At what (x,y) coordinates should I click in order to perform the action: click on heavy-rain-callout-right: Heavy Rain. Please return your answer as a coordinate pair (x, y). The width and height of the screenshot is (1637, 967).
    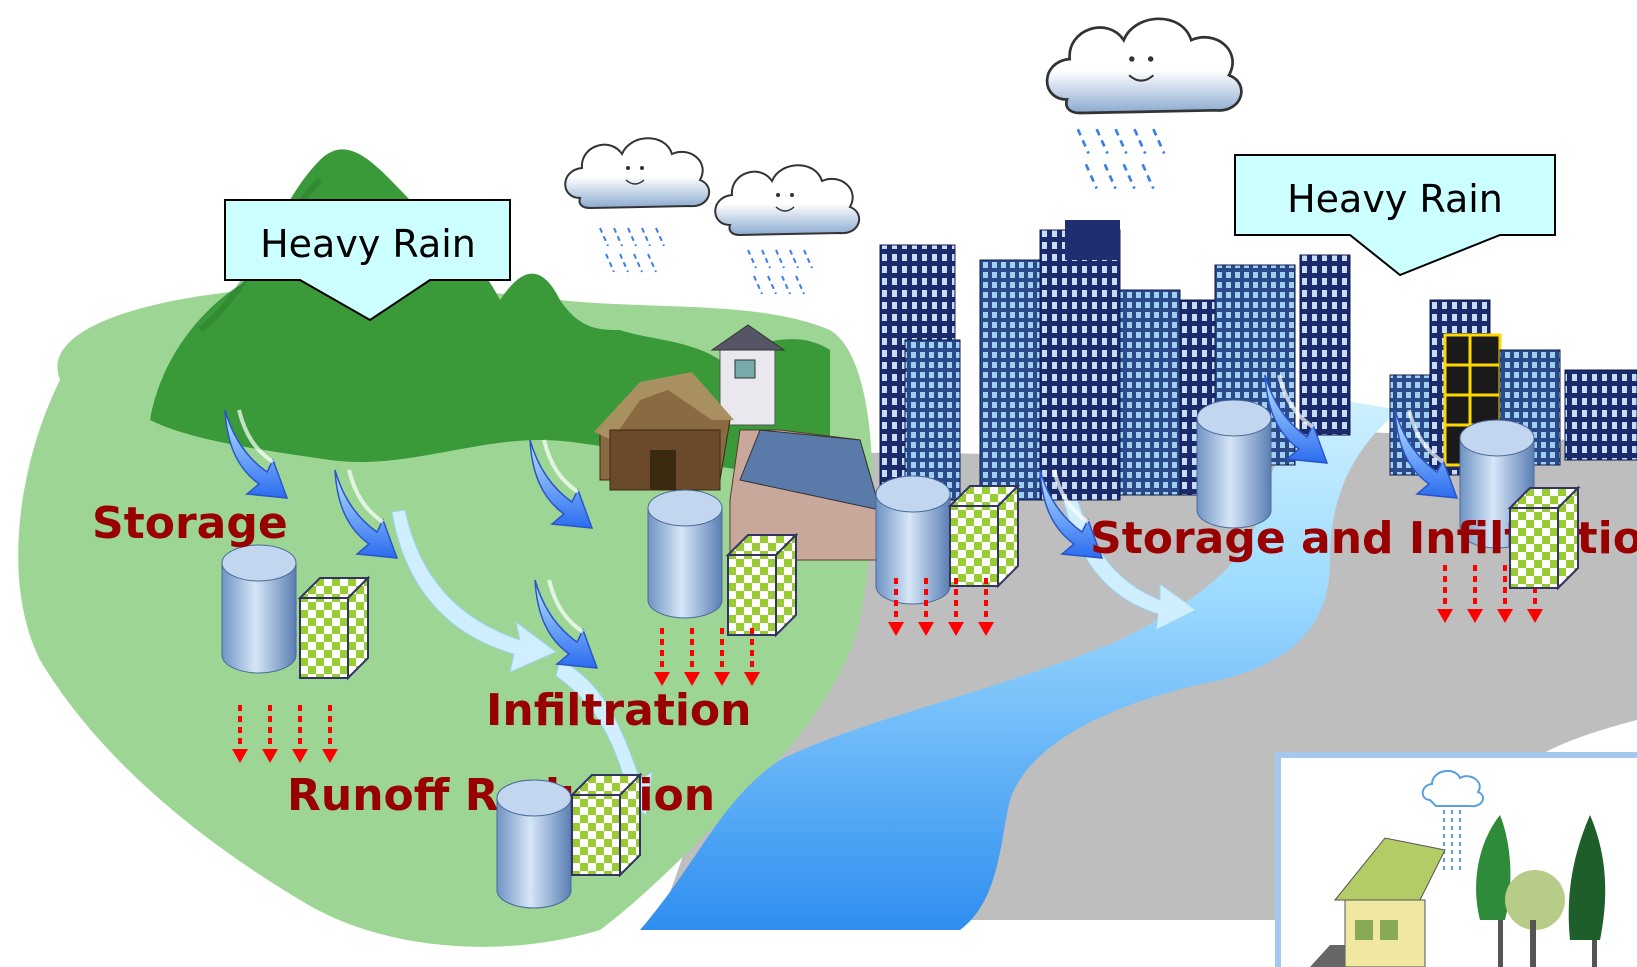
    Looking at the image, I should click on (1395, 215).